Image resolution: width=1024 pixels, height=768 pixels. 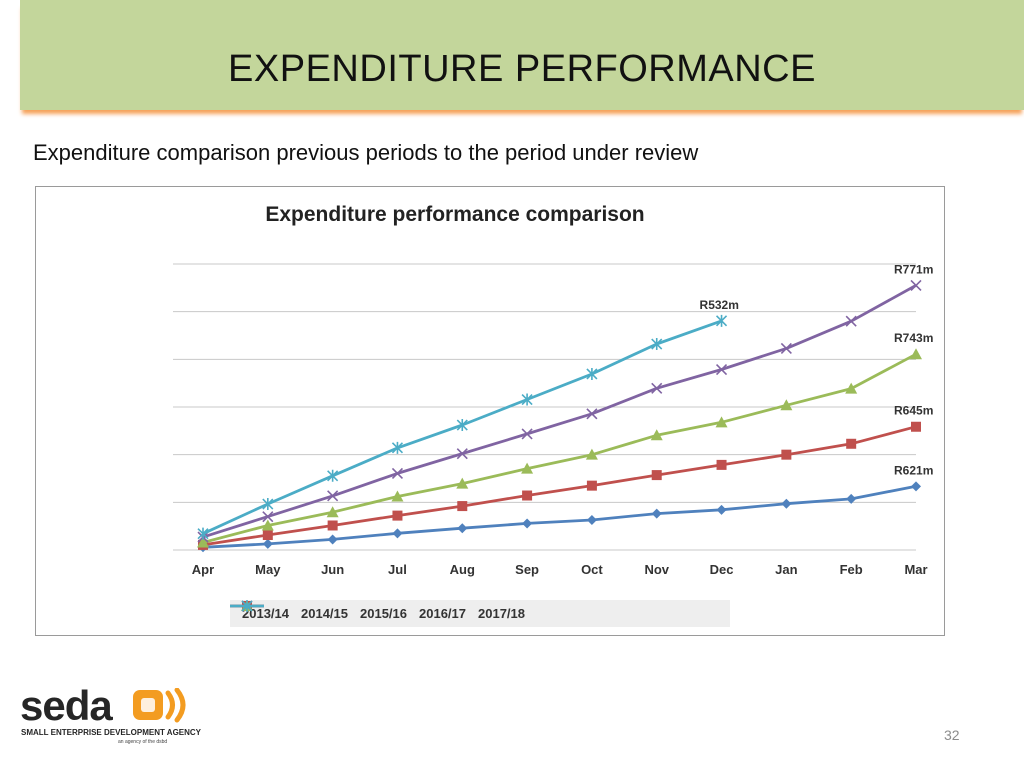 What do you see at coordinates (786, 569) in the screenshot?
I see `x-tick-label: Jan` at bounding box center [786, 569].